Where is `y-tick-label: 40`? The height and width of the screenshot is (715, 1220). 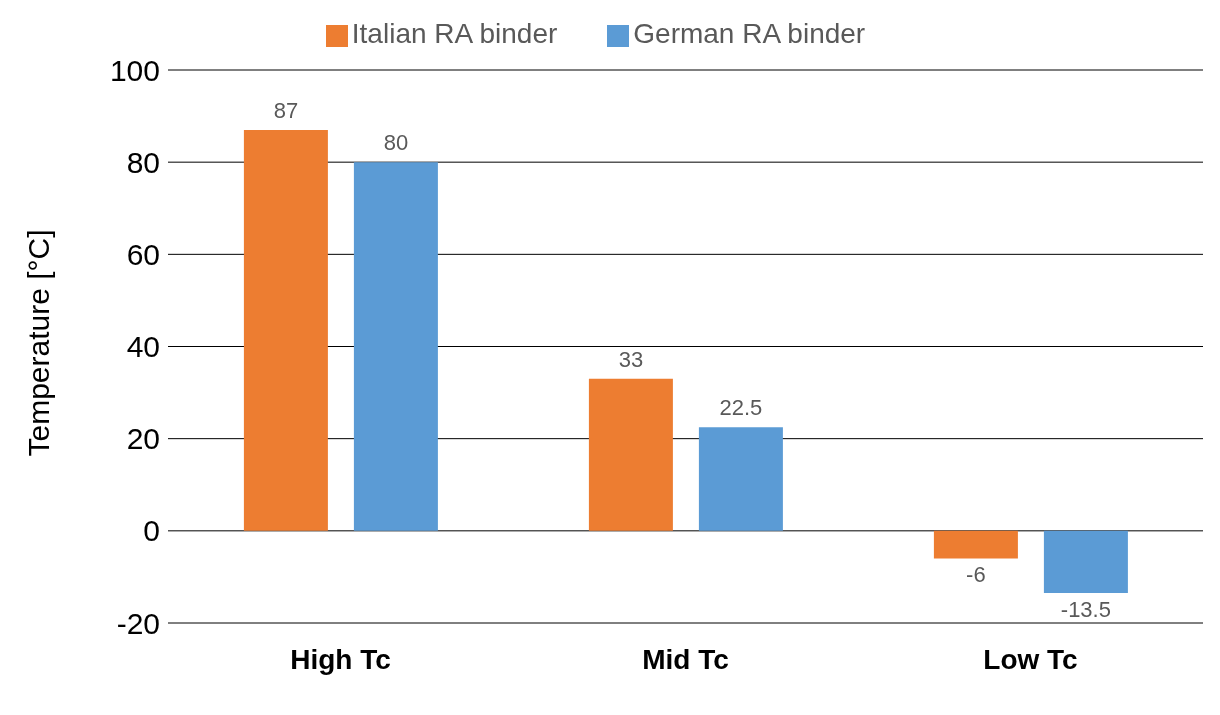 y-tick-label: 40 is located at coordinates (143, 347).